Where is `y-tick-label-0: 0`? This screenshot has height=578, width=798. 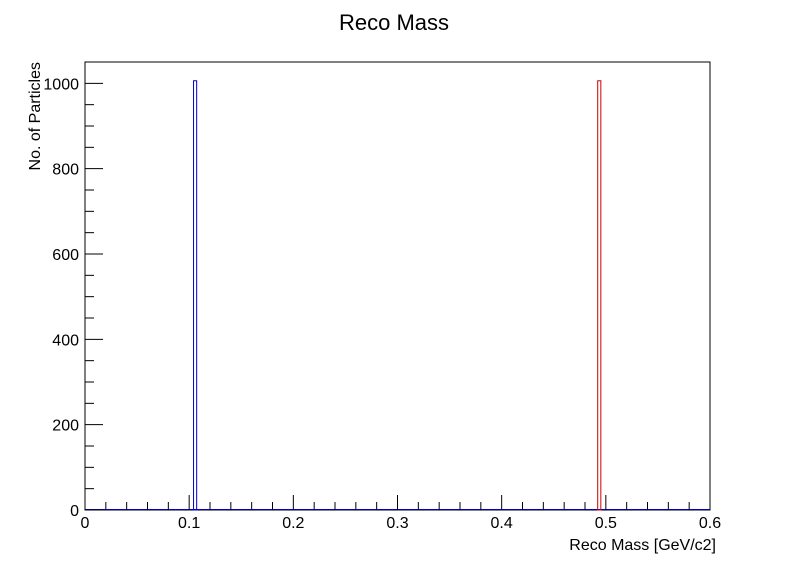 y-tick-label-0: 0 is located at coordinates (74, 511).